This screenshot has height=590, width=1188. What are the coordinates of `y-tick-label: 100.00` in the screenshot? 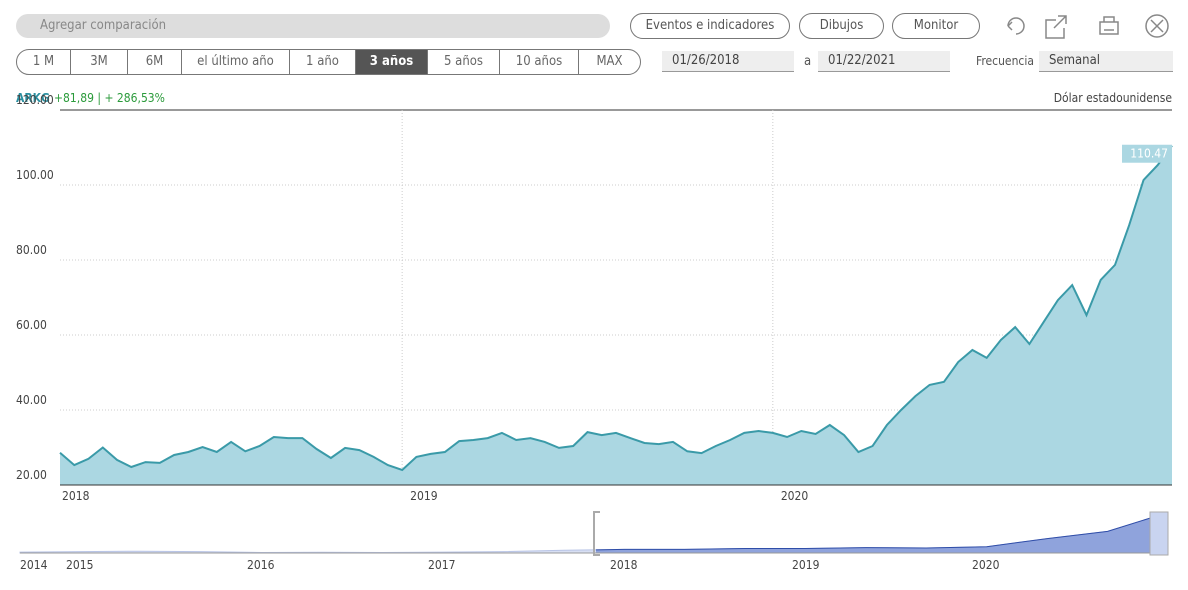 It's located at (35, 175).